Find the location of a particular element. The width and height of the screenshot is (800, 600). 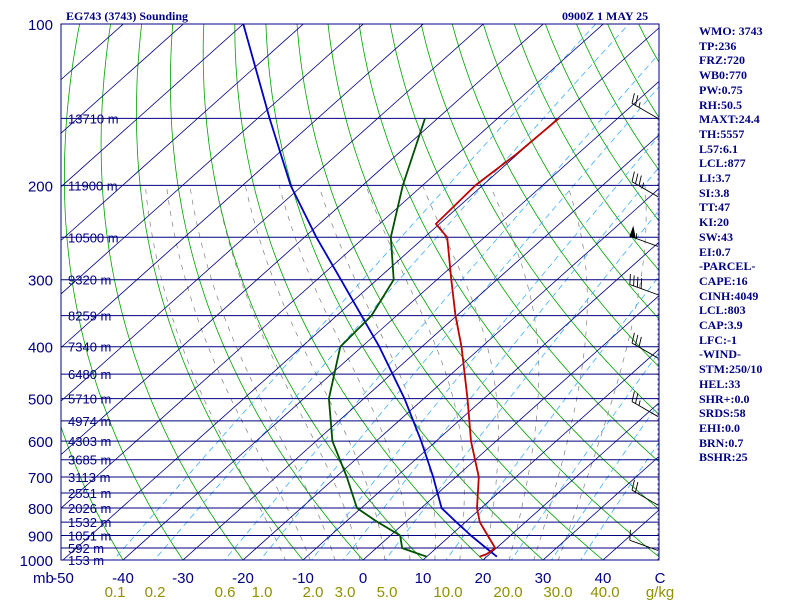

valid-time: 0900Z 1 MAY 25 is located at coordinates (605, 16).